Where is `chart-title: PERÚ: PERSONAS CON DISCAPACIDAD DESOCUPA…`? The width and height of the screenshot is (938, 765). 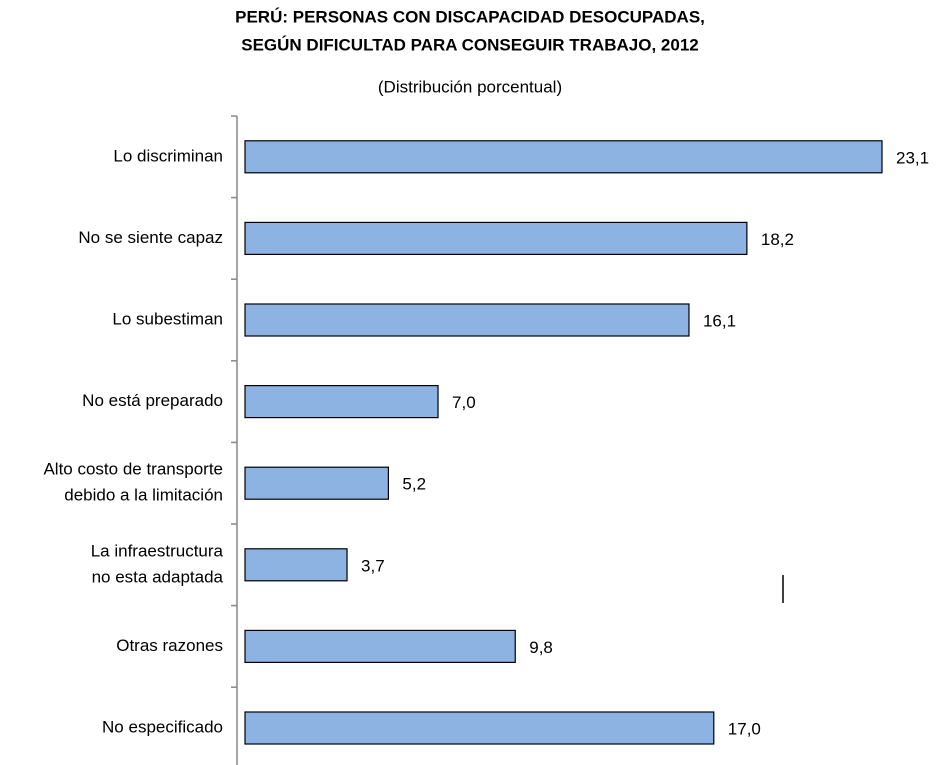
chart-title: PERÚ: PERSONAS CON DISCAPACIDAD DESOCUPA… is located at coordinates (470, 16).